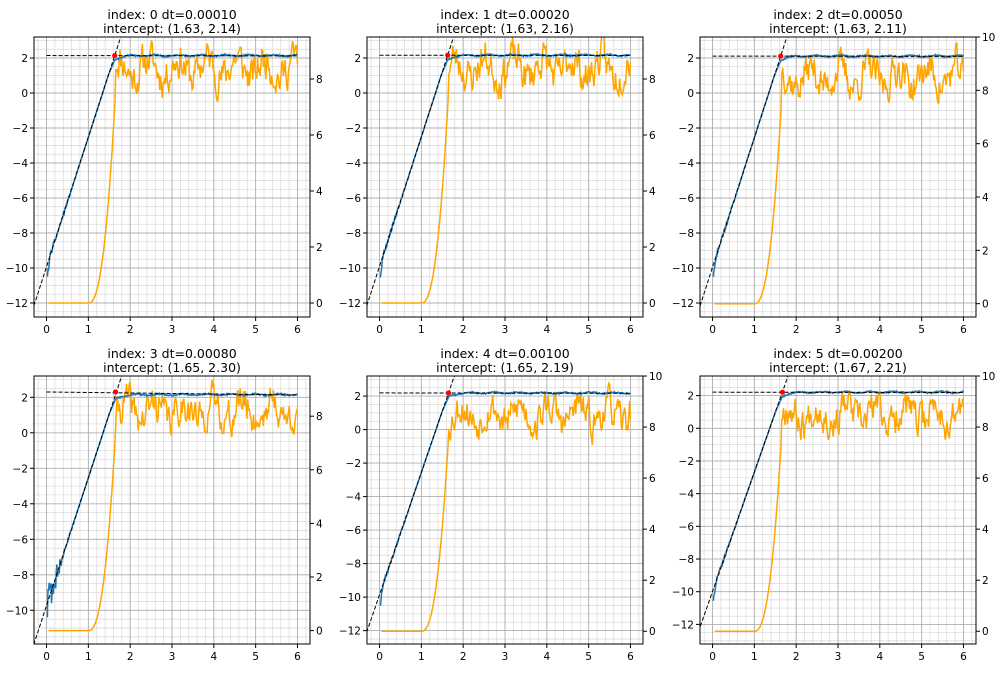 This screenshot has width=1000, height=679. Describe the element at coordinates (985, 198) in the screenshot. I see `y-right-tick-label: 4` at that location.